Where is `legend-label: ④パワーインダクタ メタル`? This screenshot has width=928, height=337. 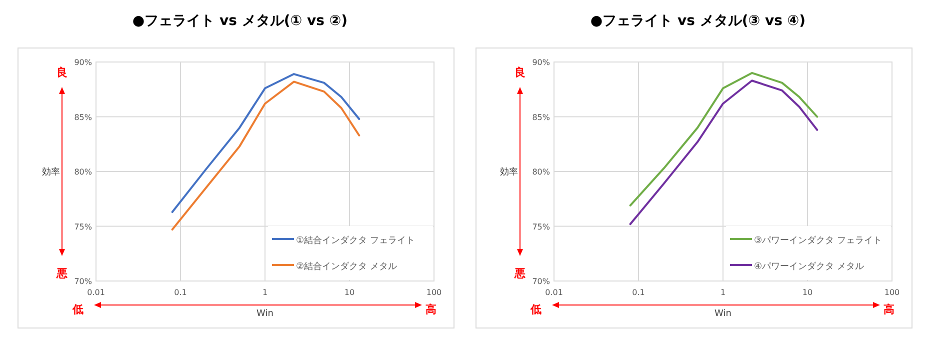 legend-label: ④パワーインダクタ メタル is located at coordinates (809, 266).